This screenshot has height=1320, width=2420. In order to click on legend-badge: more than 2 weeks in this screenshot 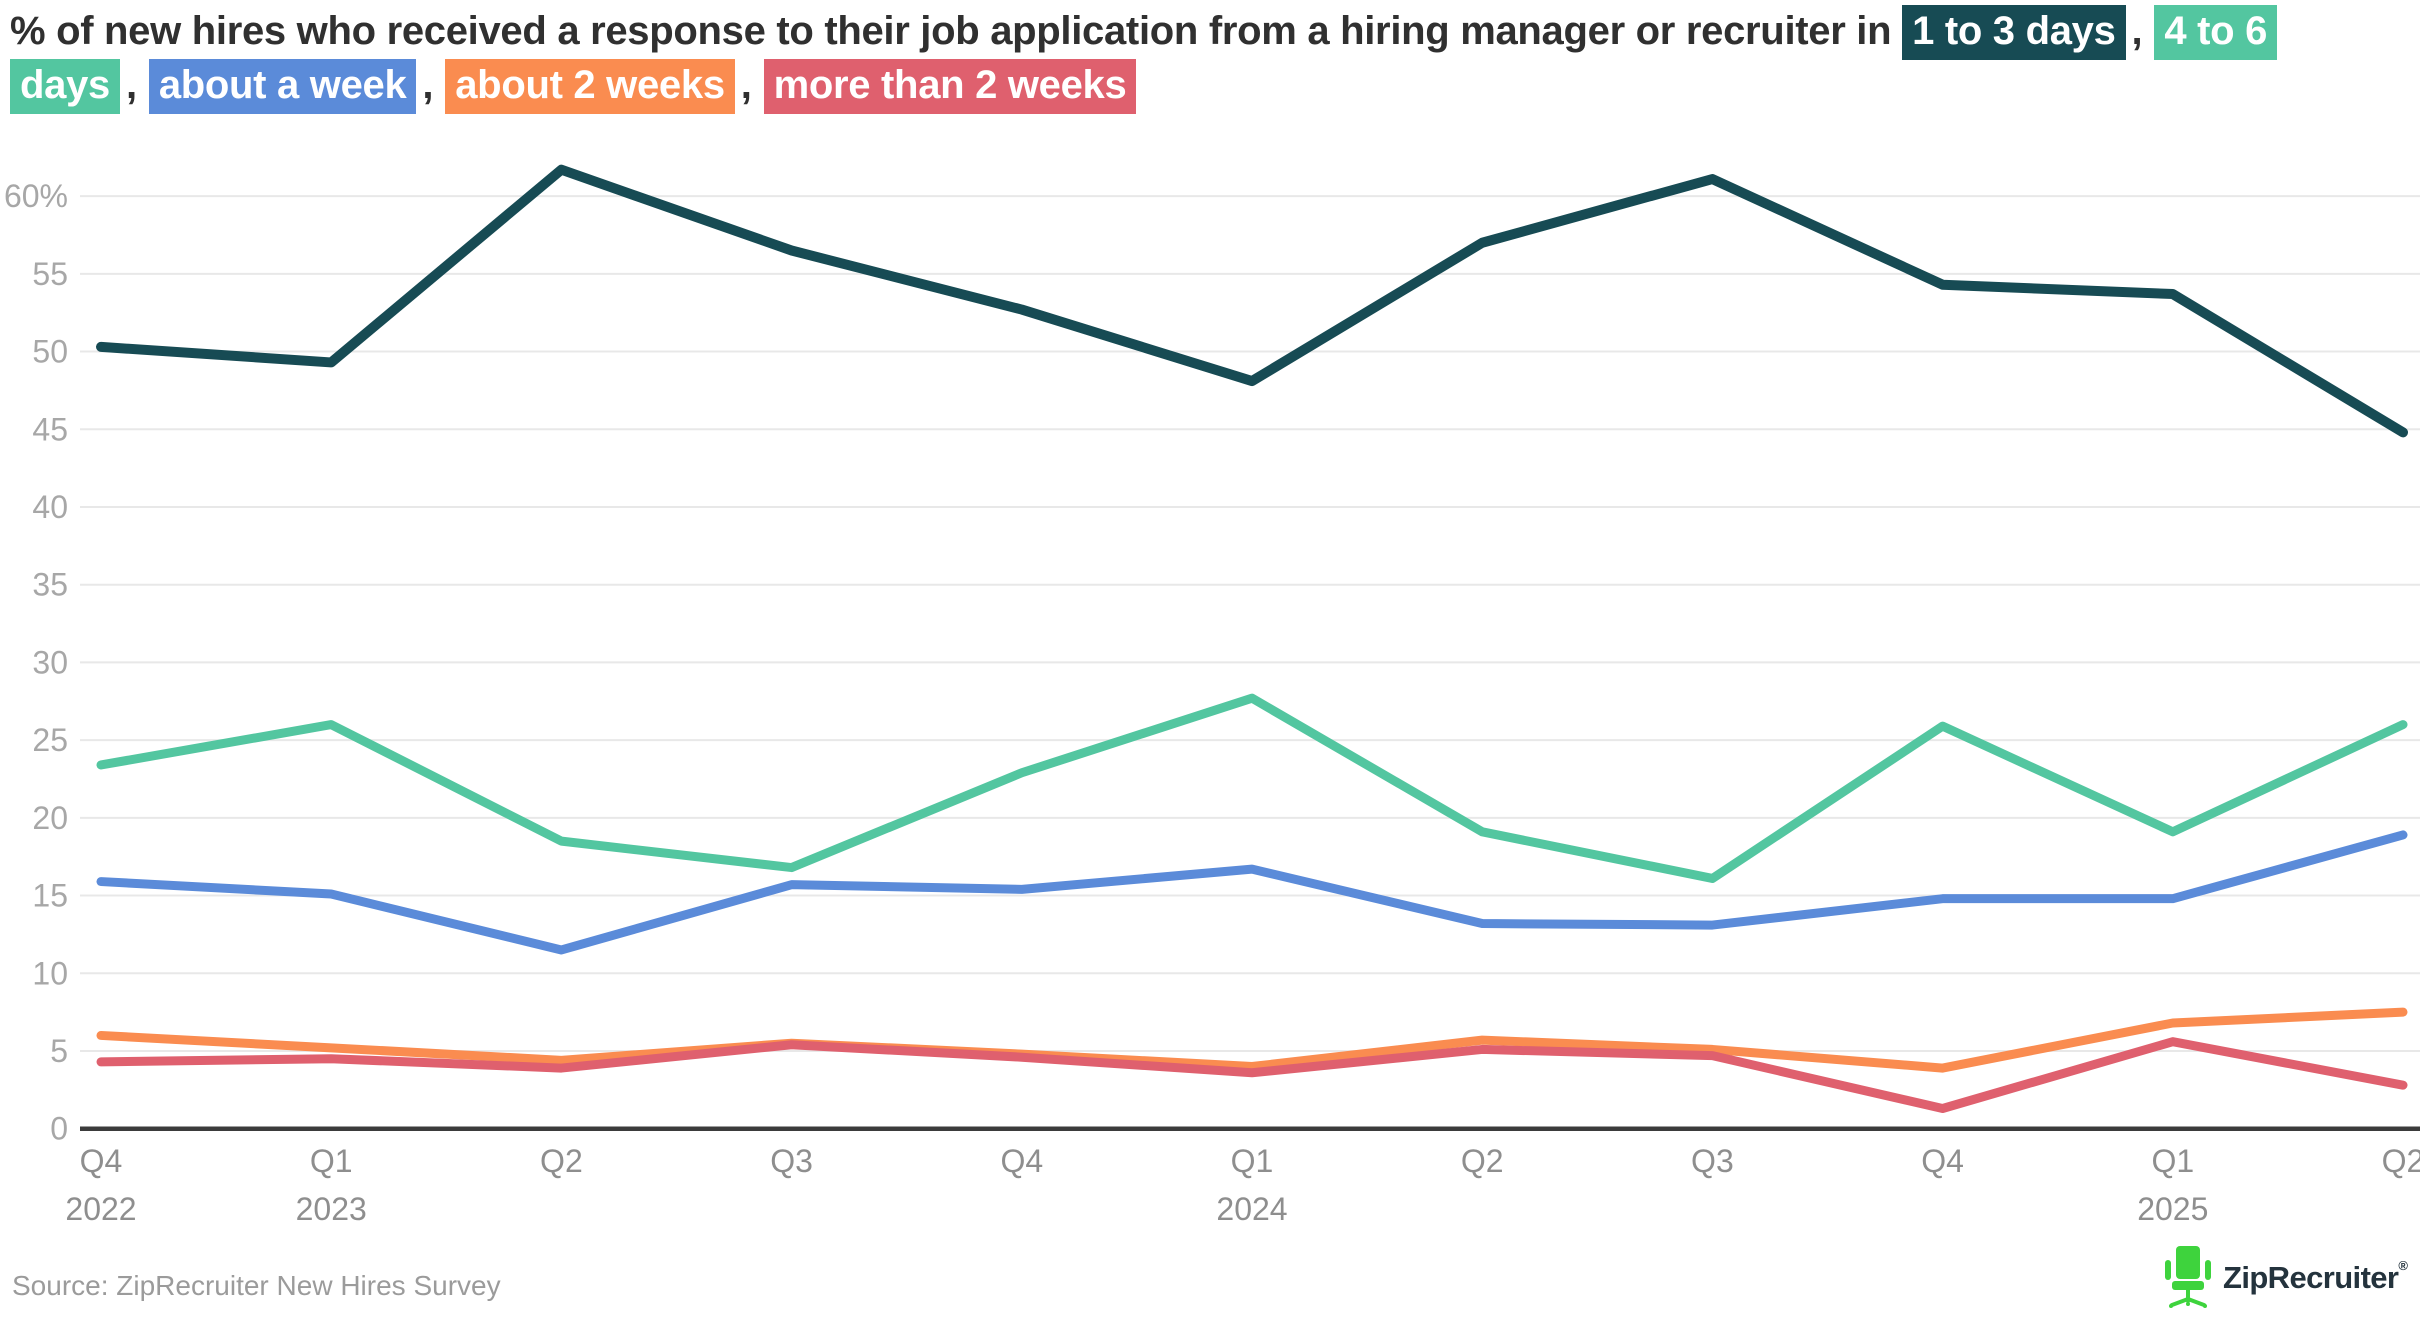, I will do `click(950, 86)`.